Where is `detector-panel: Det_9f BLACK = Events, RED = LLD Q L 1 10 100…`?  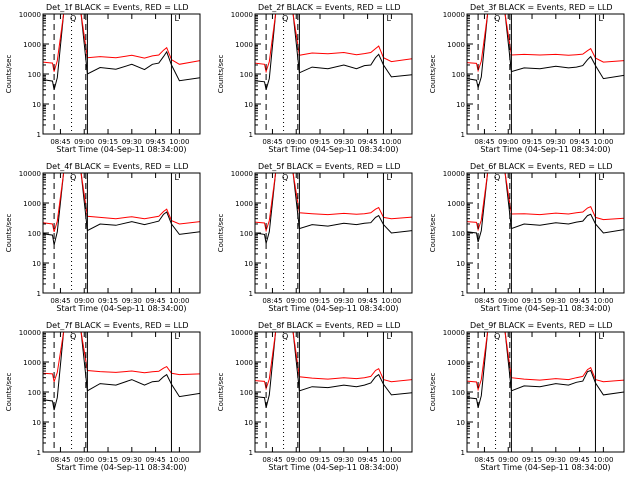 detector-panel: Det_9f BLACK = Events, RED = LLD Q L 1 10 100… is located at coordinates (527, 396).